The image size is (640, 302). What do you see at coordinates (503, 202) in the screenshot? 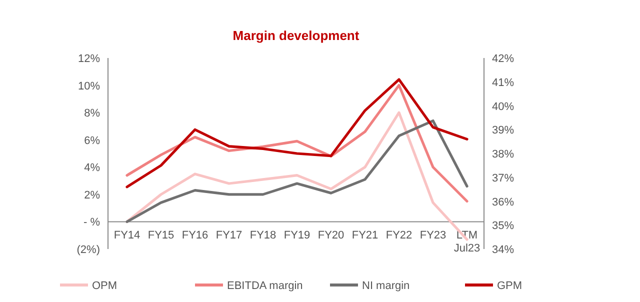
I see `y2-tick-label: 36%` at bounding box center [503, 202].